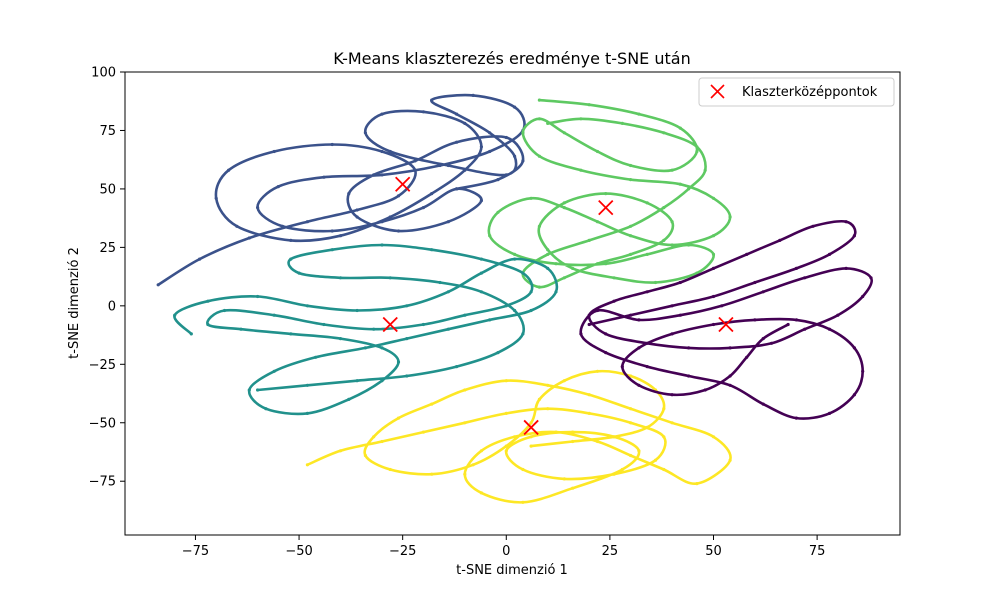 The width and height of the screenshot is (1000, 600). I want to click on x-axis-label: t-SNE dimenzió 1, so click(512, 570).